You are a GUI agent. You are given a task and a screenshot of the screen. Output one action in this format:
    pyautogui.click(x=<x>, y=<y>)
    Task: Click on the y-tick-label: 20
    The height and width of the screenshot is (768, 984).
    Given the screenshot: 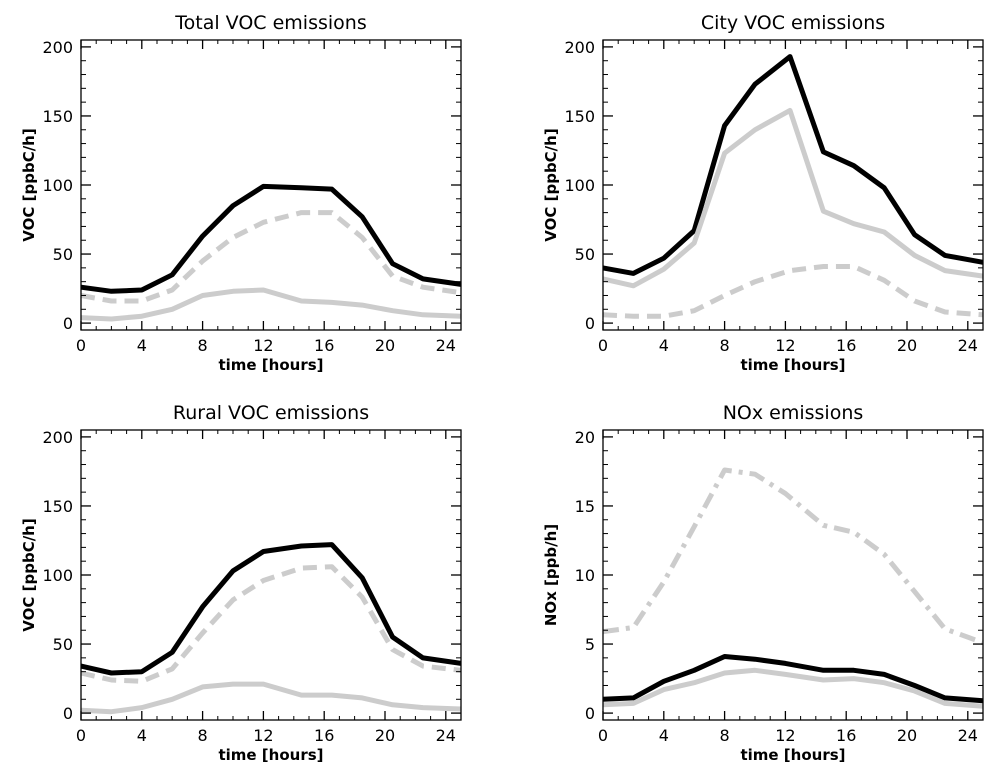 What is the action you would take?
    pyautogui.click(x=585, y=437)
    